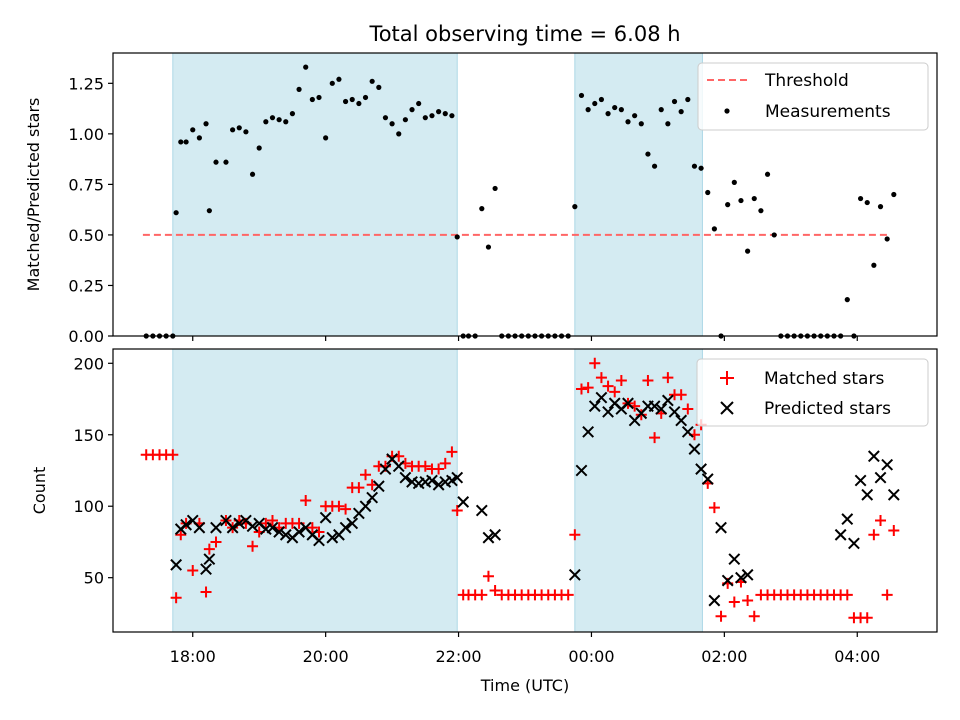 This screenshot has width=960, height=720. I want to click on bottom-y-tick-label: 50, so click(94, 578).